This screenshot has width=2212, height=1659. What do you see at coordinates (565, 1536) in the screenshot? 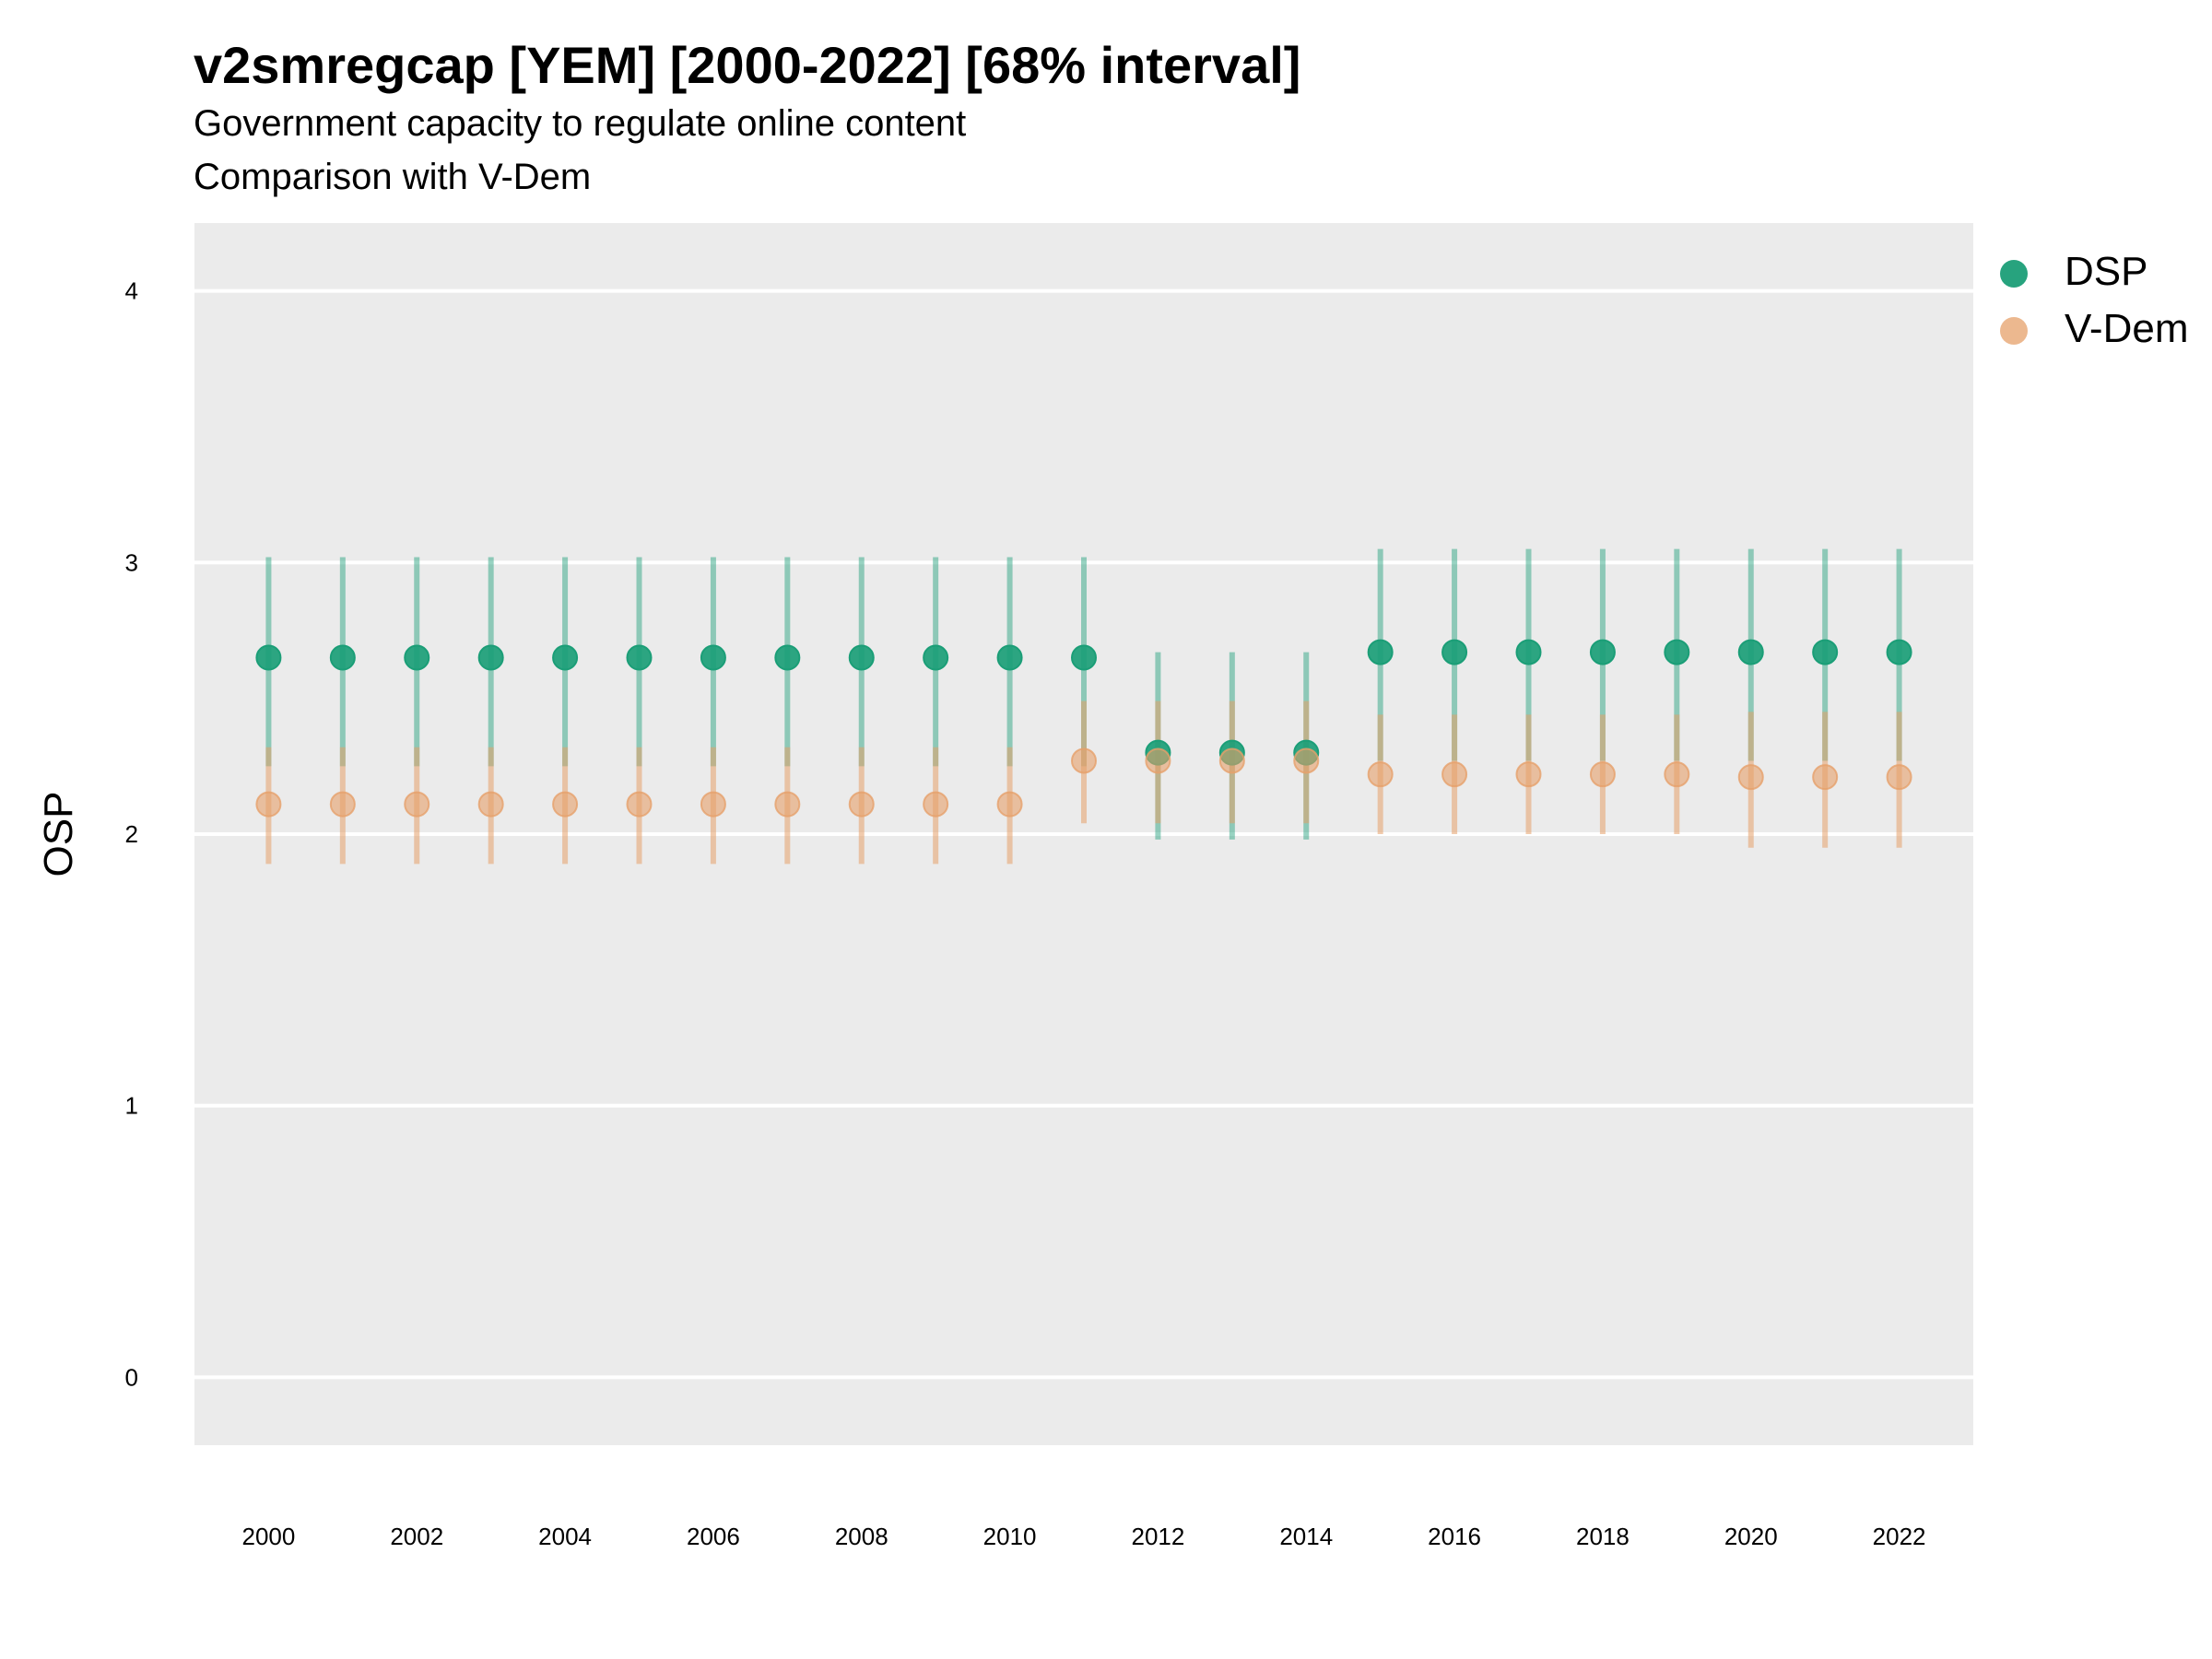
I see `x-tick-label: 2004` at bounding box center [565, 1536].